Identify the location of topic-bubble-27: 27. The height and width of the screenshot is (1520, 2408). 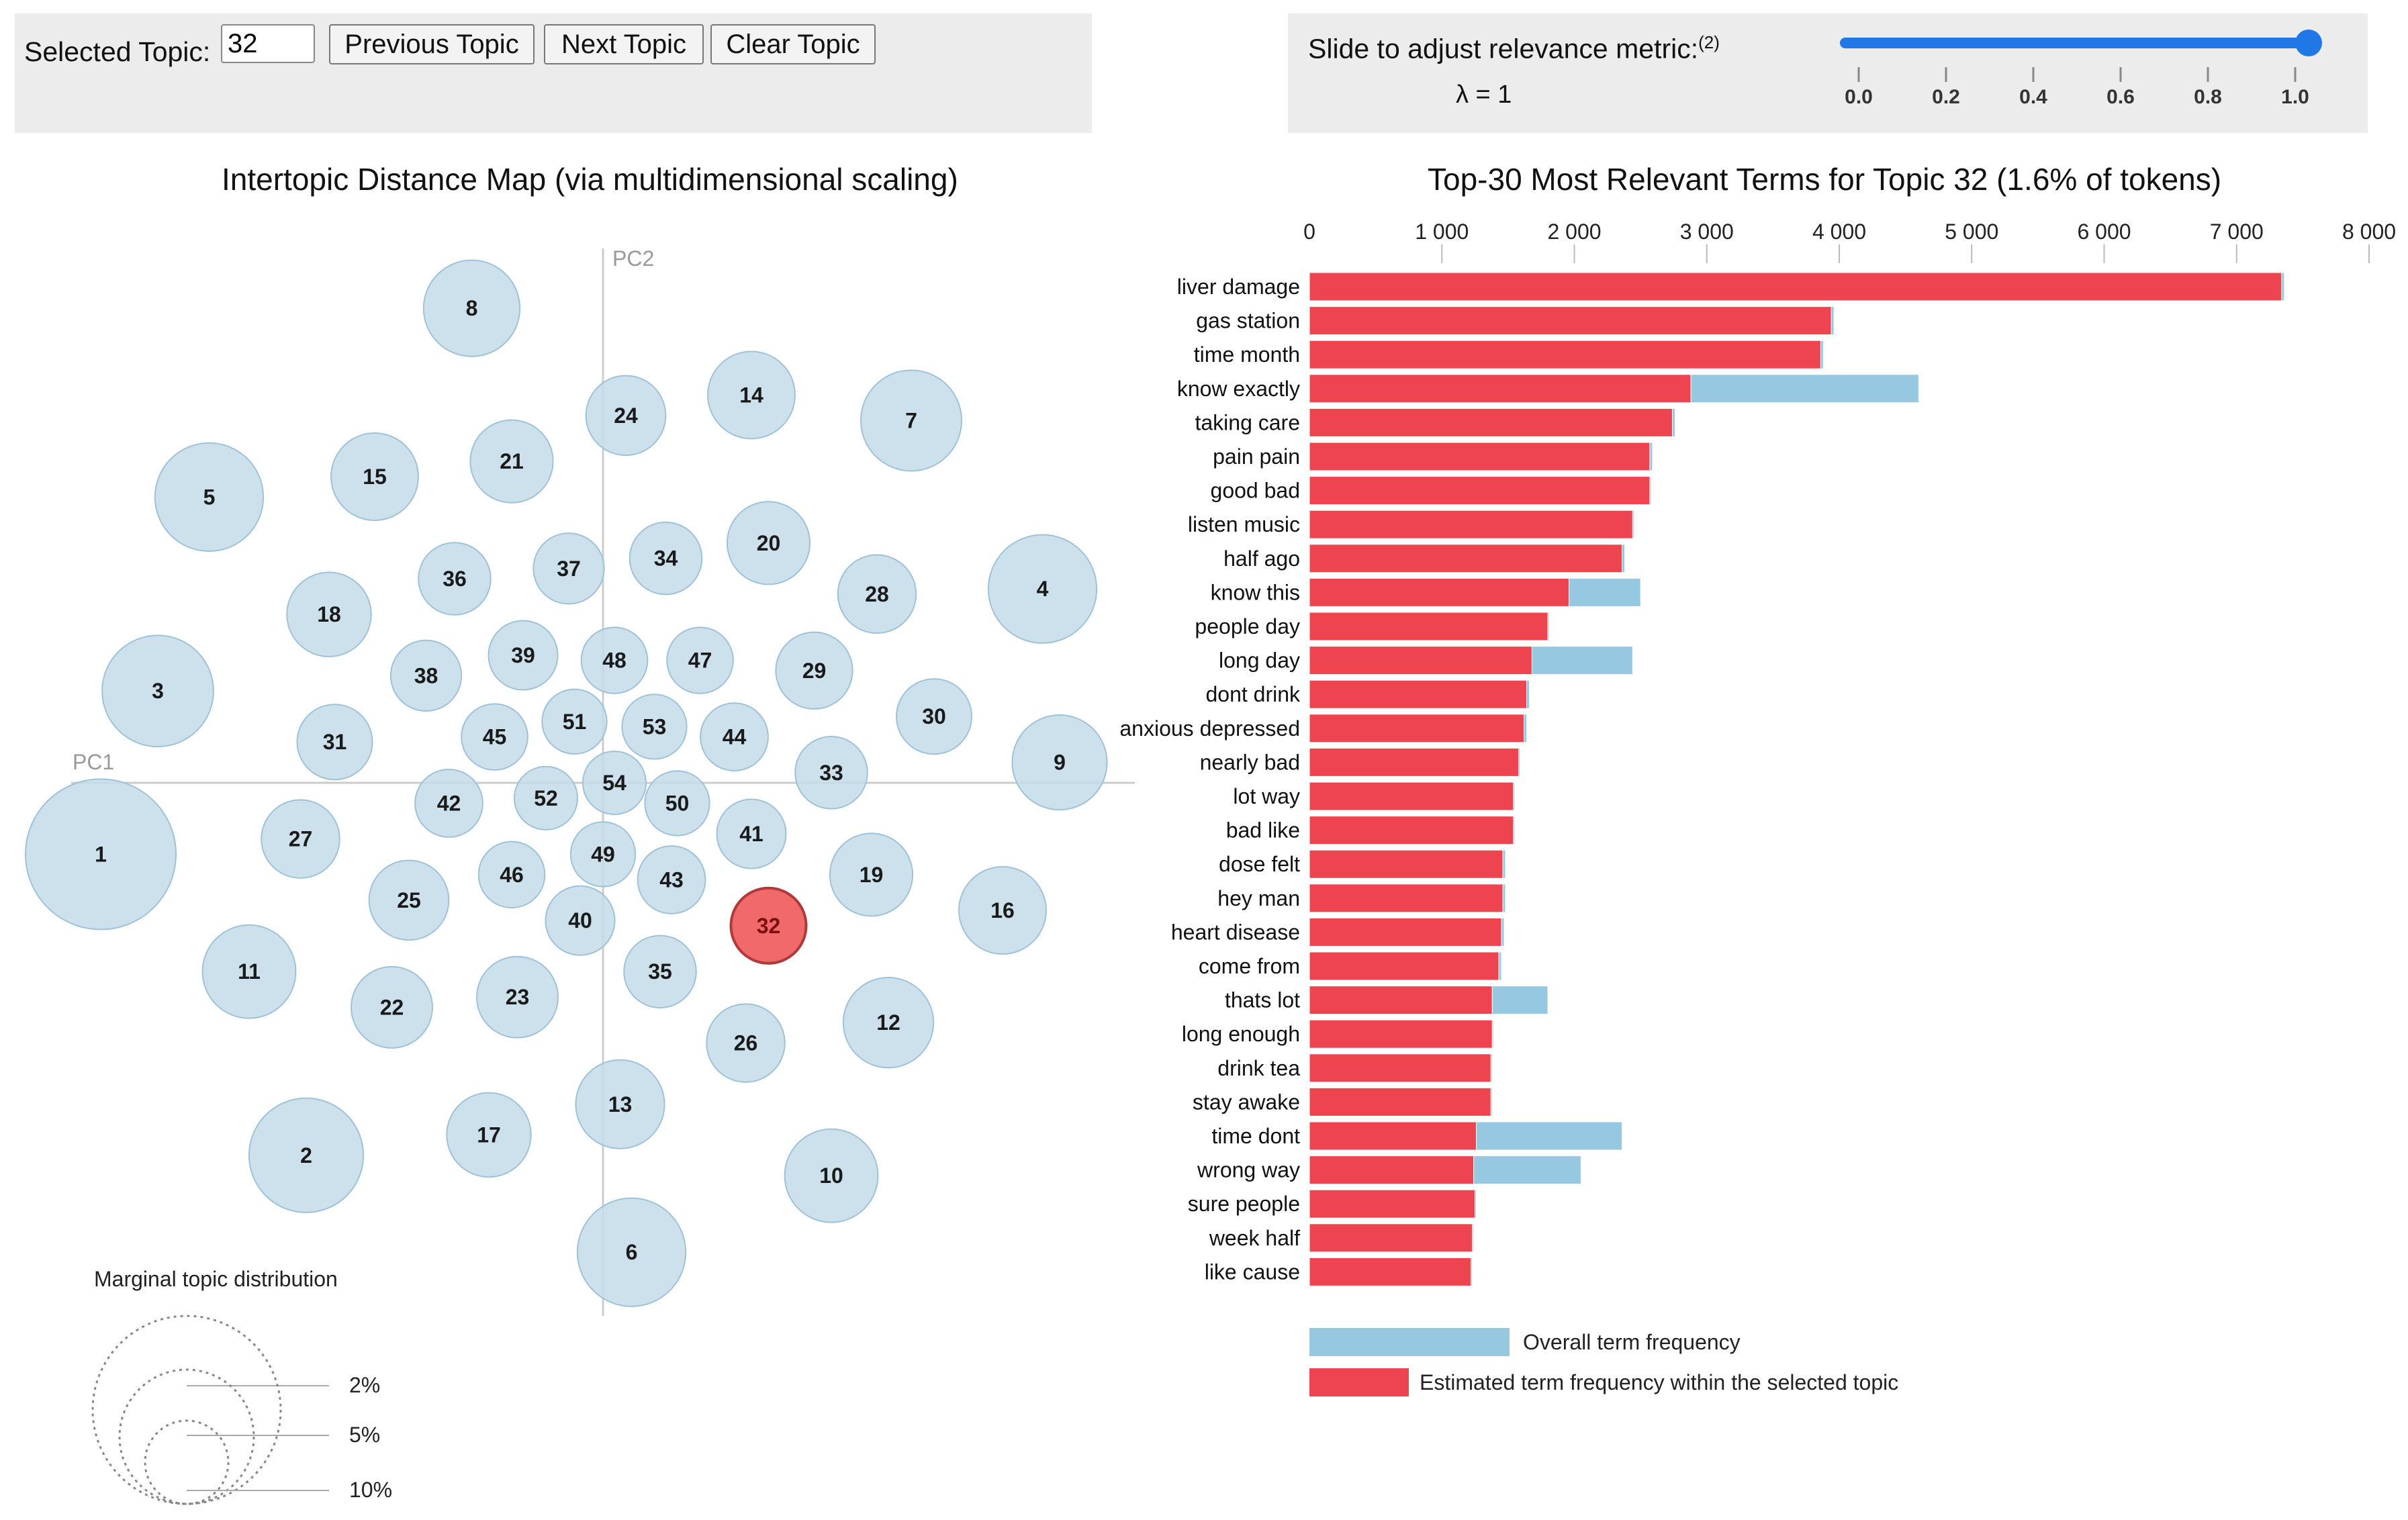
(300, 839).